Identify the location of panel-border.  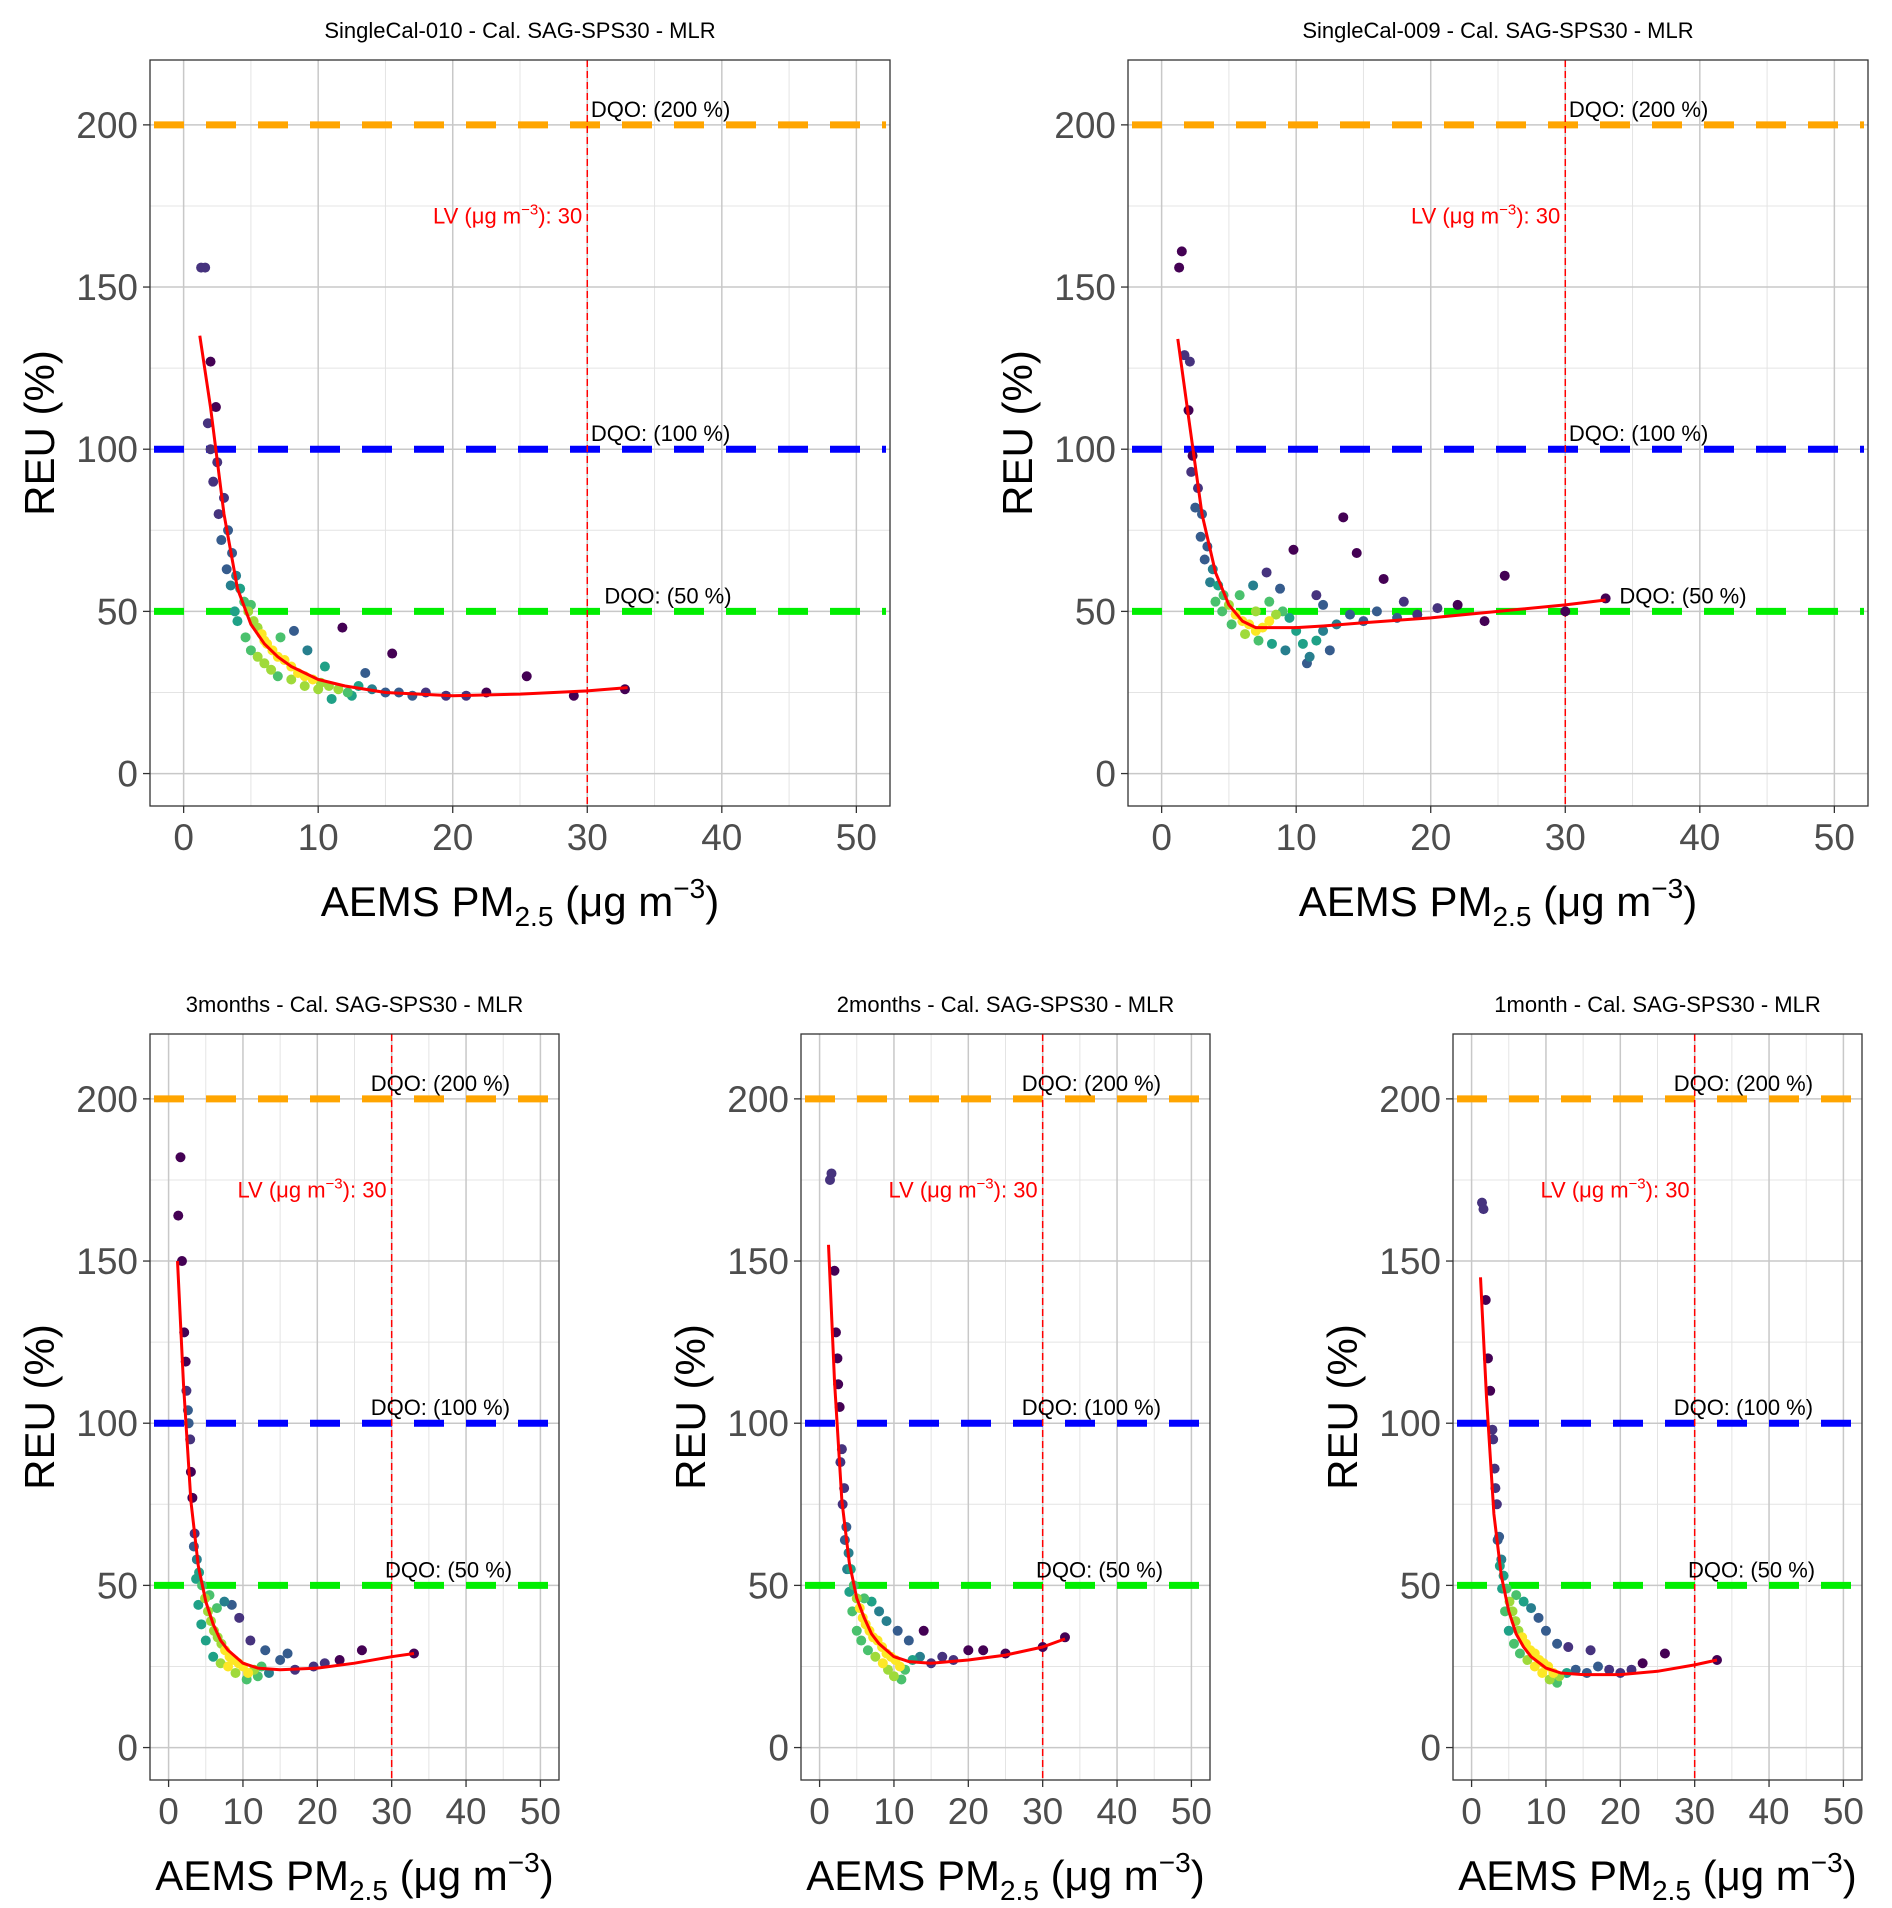
(1005, 1407).